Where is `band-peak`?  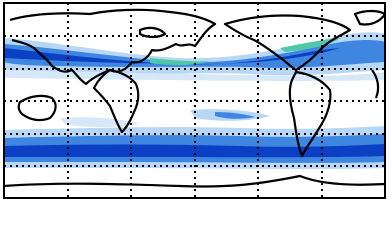 band-peak is located at coordinates (310, 45).